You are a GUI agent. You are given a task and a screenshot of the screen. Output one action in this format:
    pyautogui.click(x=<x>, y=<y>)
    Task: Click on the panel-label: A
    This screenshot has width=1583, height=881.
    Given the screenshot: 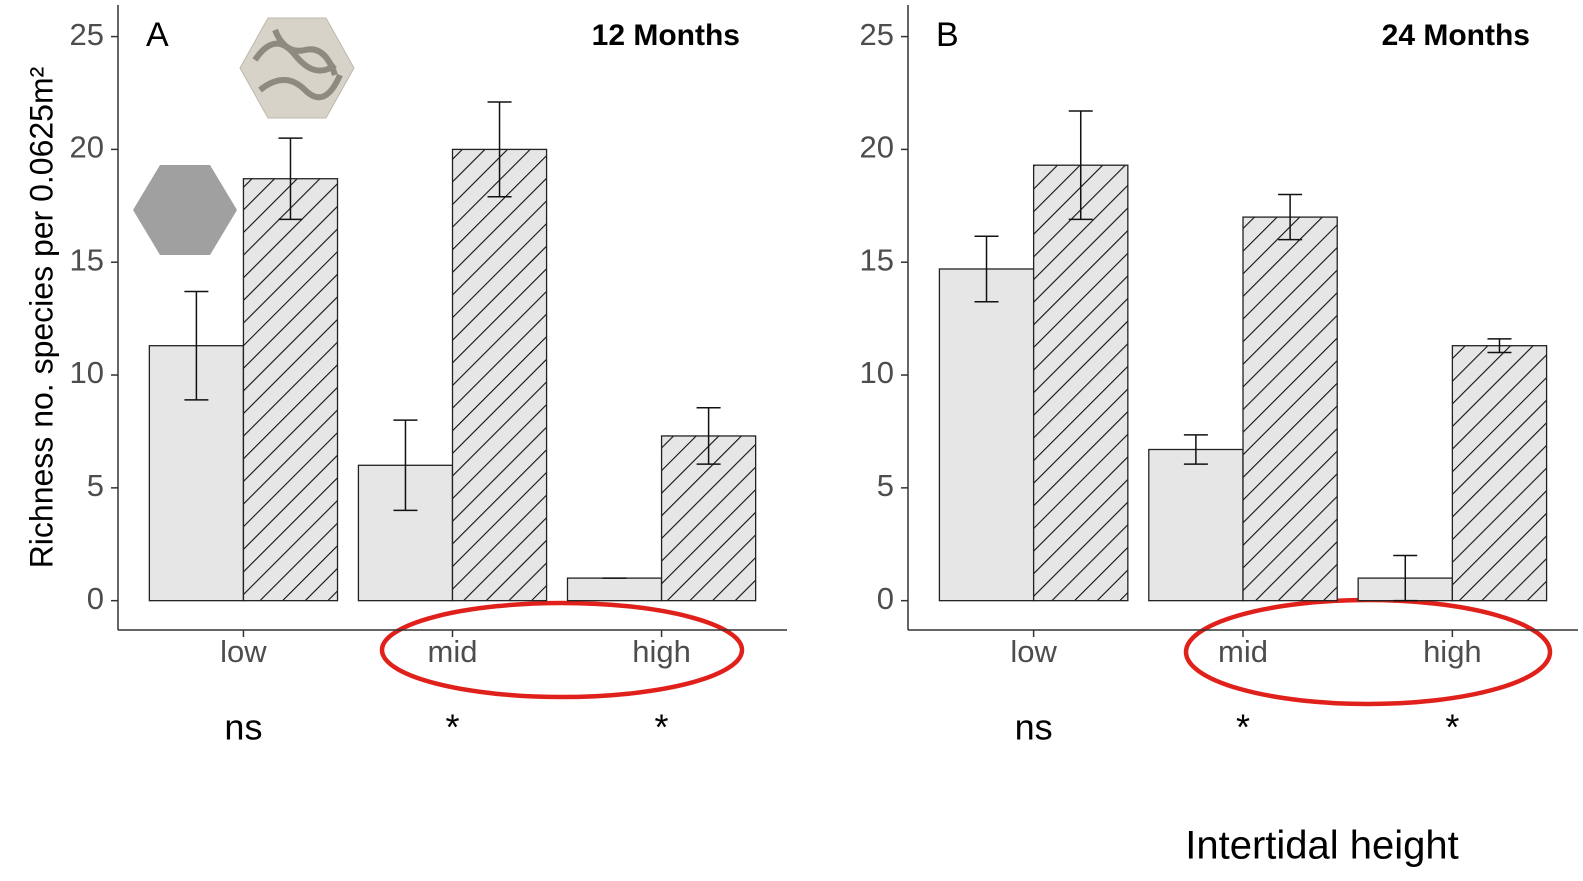 What is the action you would take?
    pyautogui.click(x=157, y=35)
    